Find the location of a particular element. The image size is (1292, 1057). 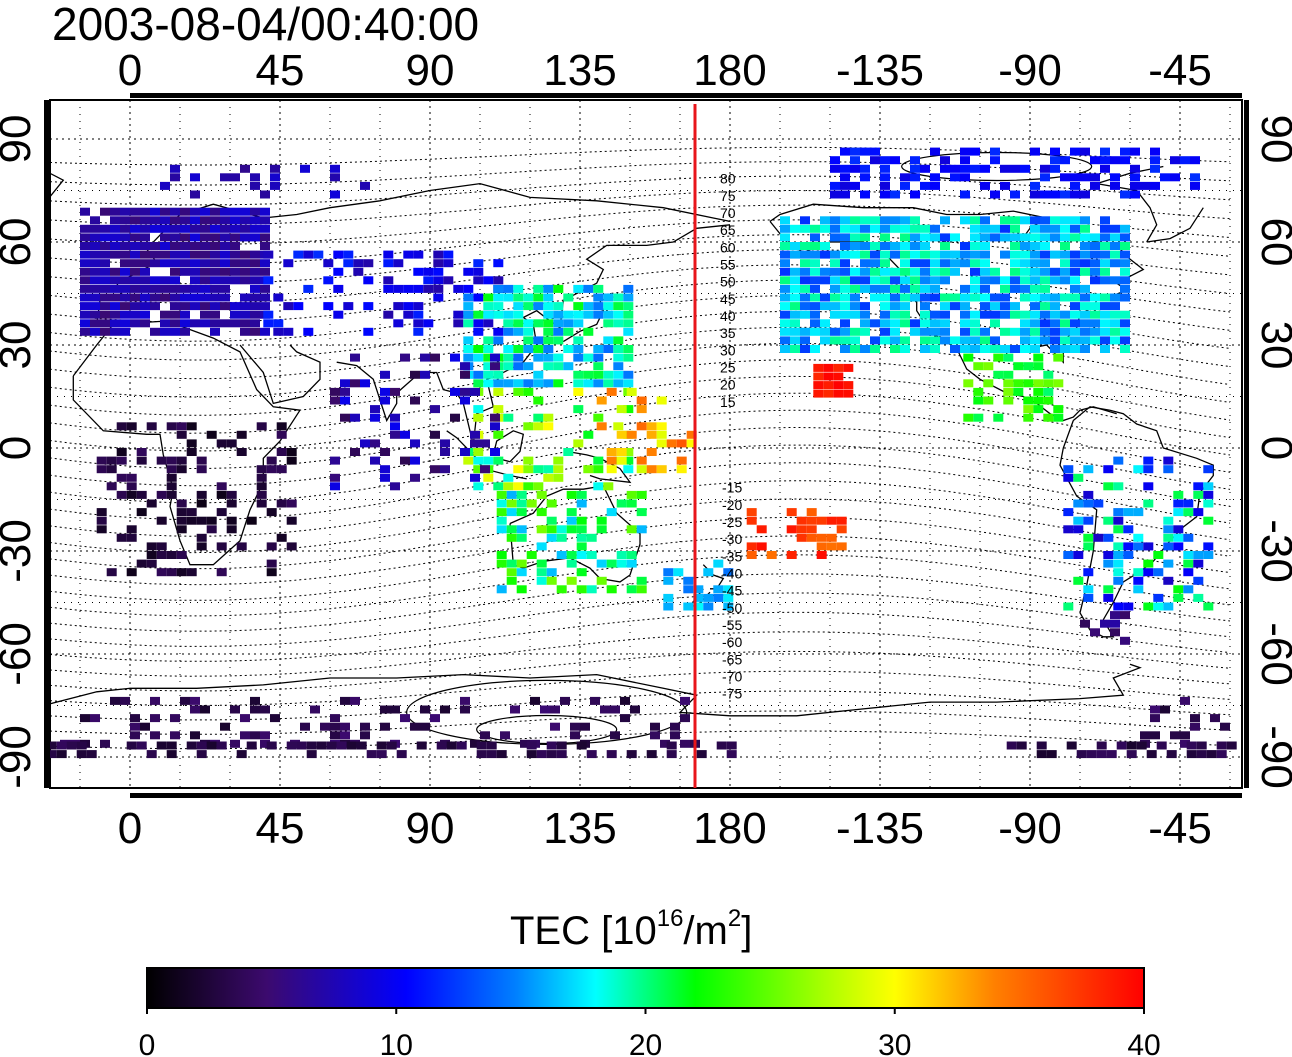

contour-label: -15 is located at coordinates (732, 488).